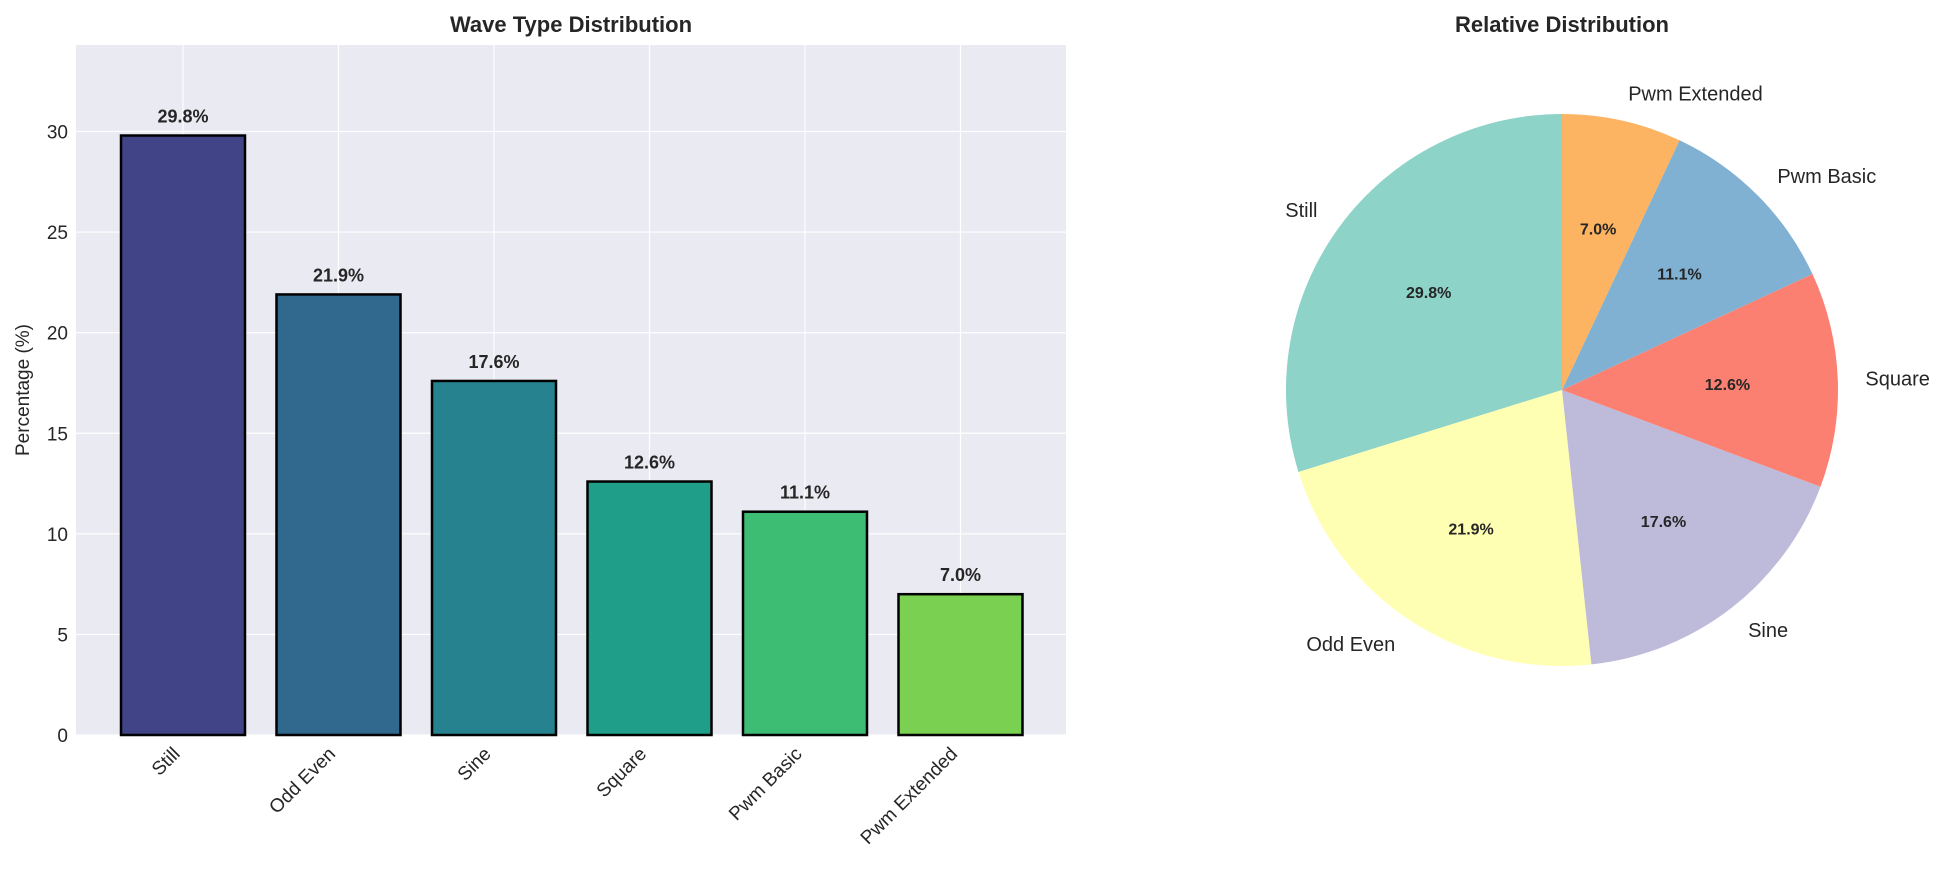 This screenshot has width=1954, height=880. What do you see at coordinates (805, 493) in the screenshot?
I see `bar-value-label: 11.1%` at bounding box center [805, 493].